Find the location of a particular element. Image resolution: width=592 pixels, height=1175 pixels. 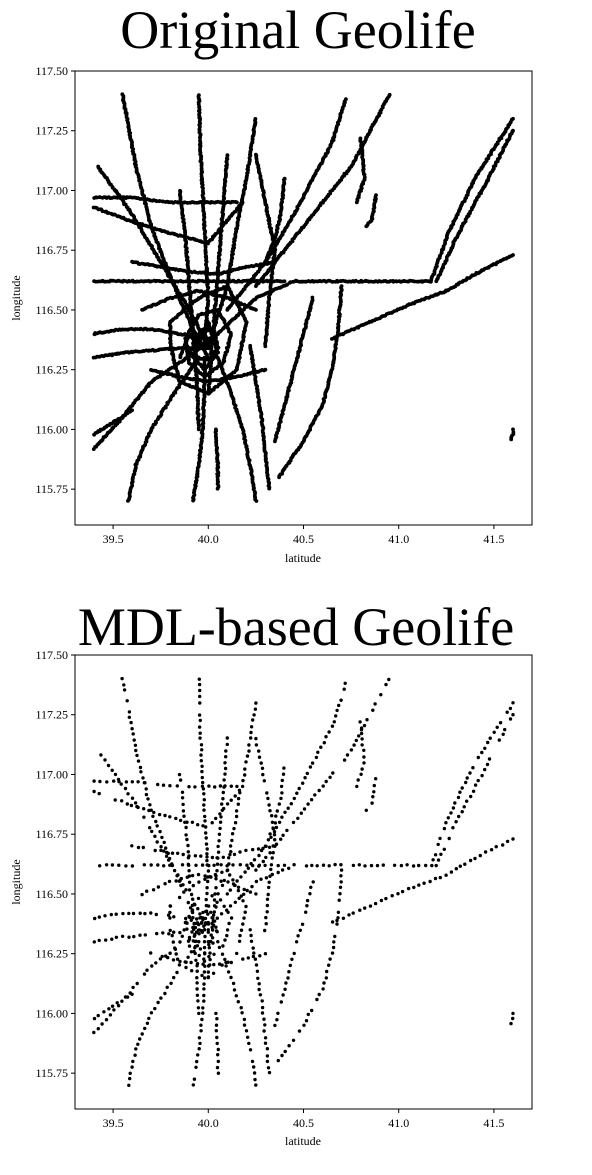

y-tick-label: 116.50 is located at coordinates (51, 310).